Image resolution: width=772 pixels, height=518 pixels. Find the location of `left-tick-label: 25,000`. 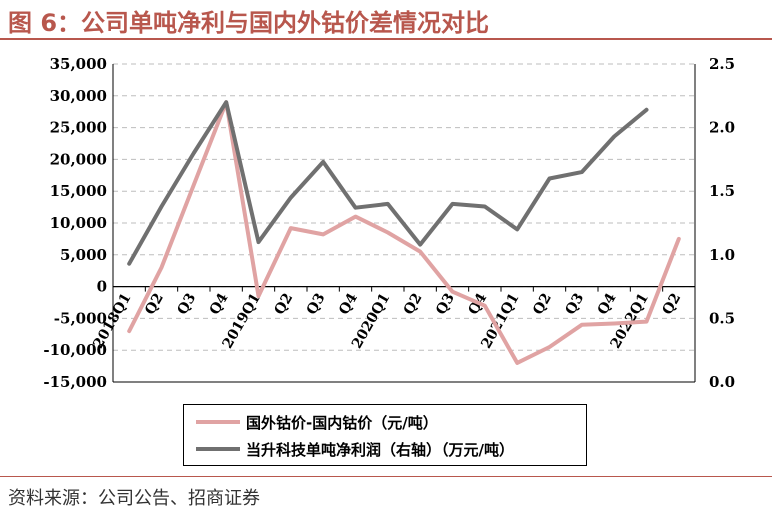

left-tick-label: 25,000 is located at coordinates (78, 128).